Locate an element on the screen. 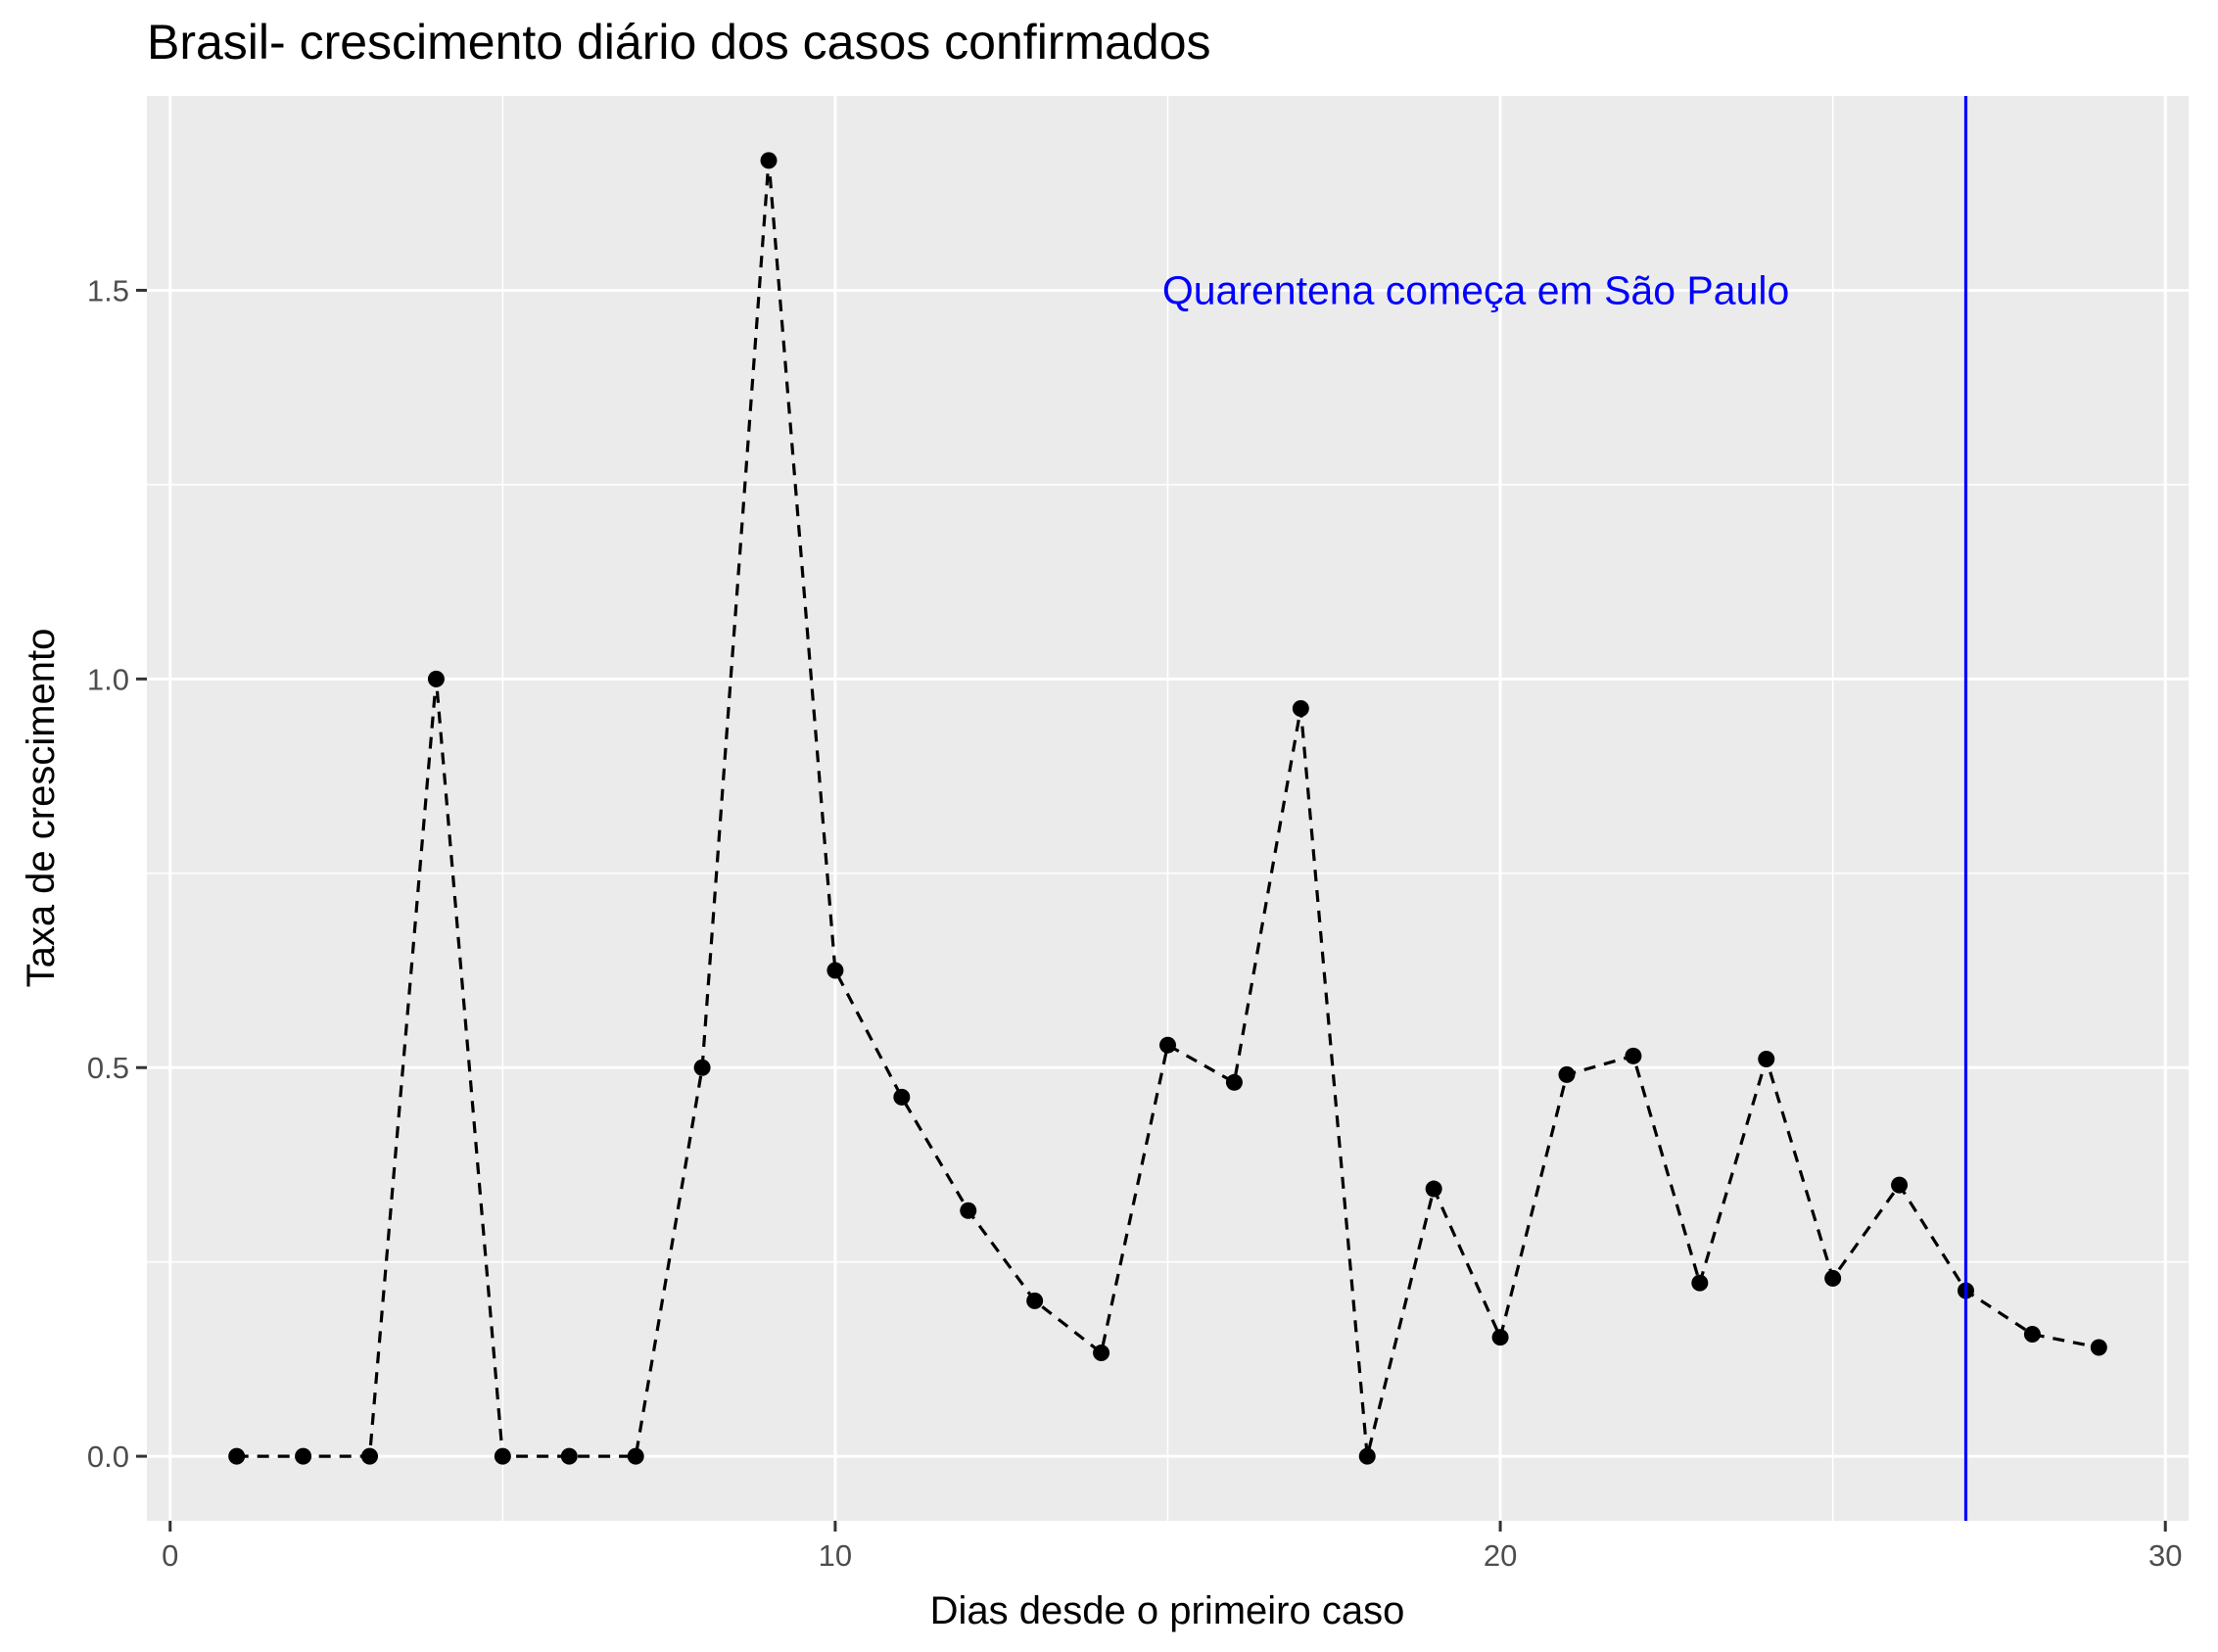  y-tick-label: 1.5 is located at coordinates (108, 290).